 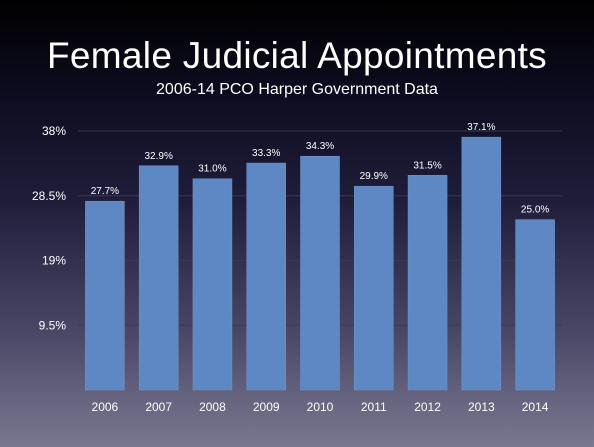 I want to click on x-tick-label: 2010, so click(x=320, y=407).